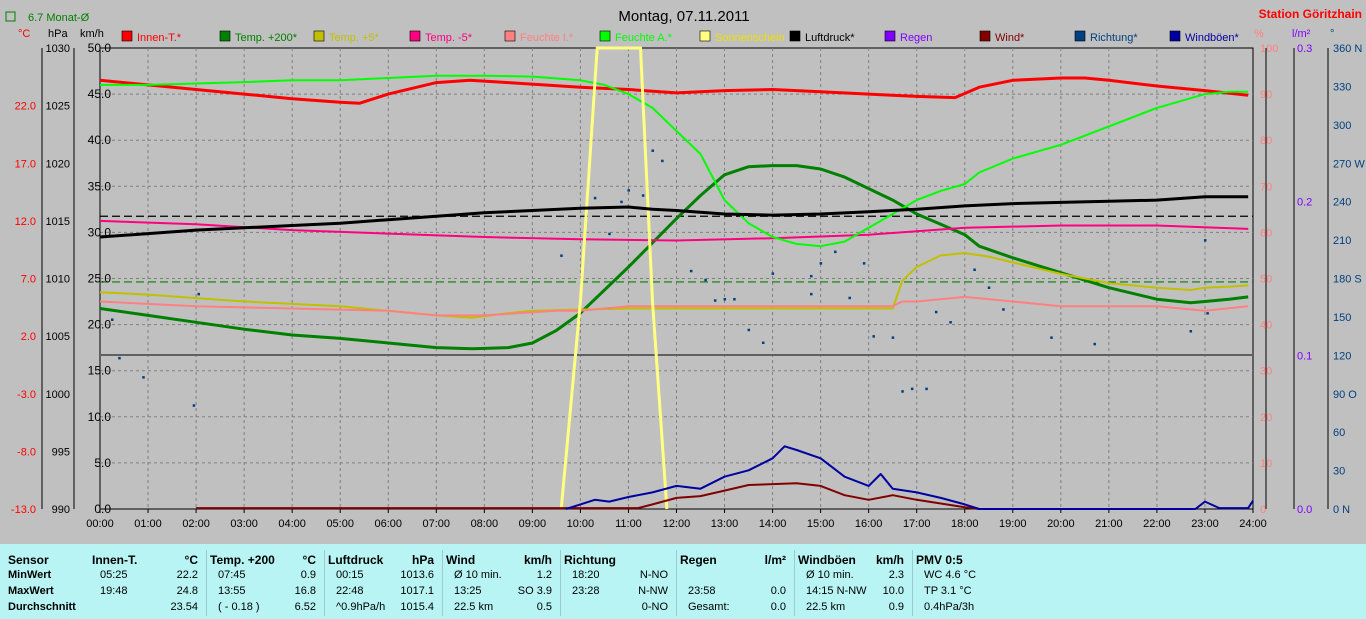 The width and height of the screenshot is (1366, 619). What do you see at coordinates (653, 591) in the screenshot?
I see `stats-cell-value: N-NW` at bounding box center [653, 591].